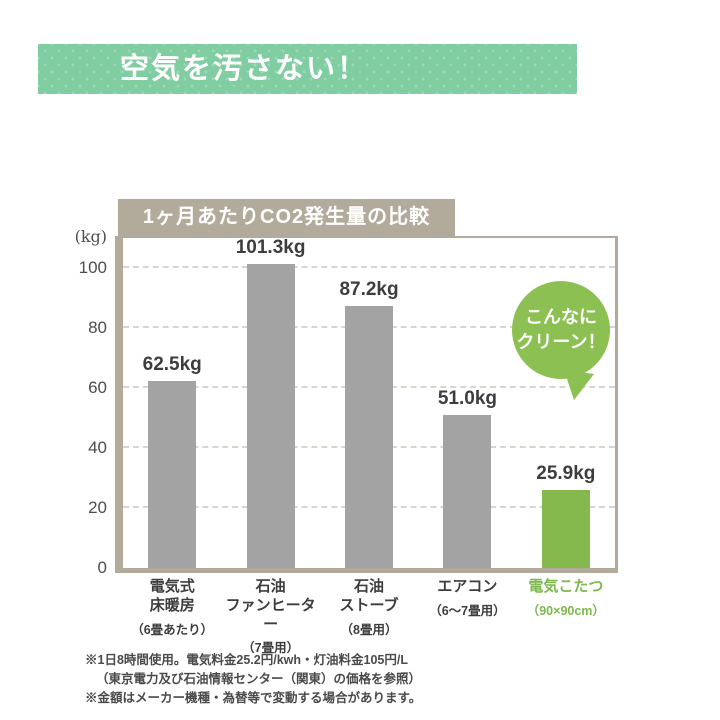 This screenshot has height=720, width=720. Describe the element at coordinates (90, 236) in the screenshot. I see `y-axis-unit-label: (kg)` at that location.